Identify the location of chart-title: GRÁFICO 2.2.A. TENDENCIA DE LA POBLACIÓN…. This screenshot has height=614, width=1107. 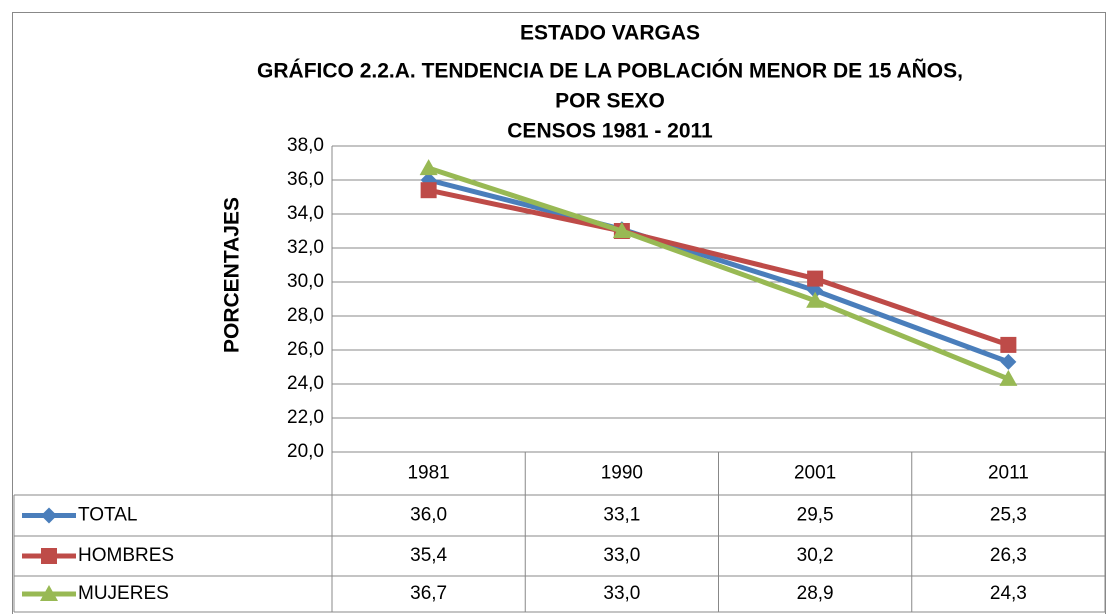
(610, 71).